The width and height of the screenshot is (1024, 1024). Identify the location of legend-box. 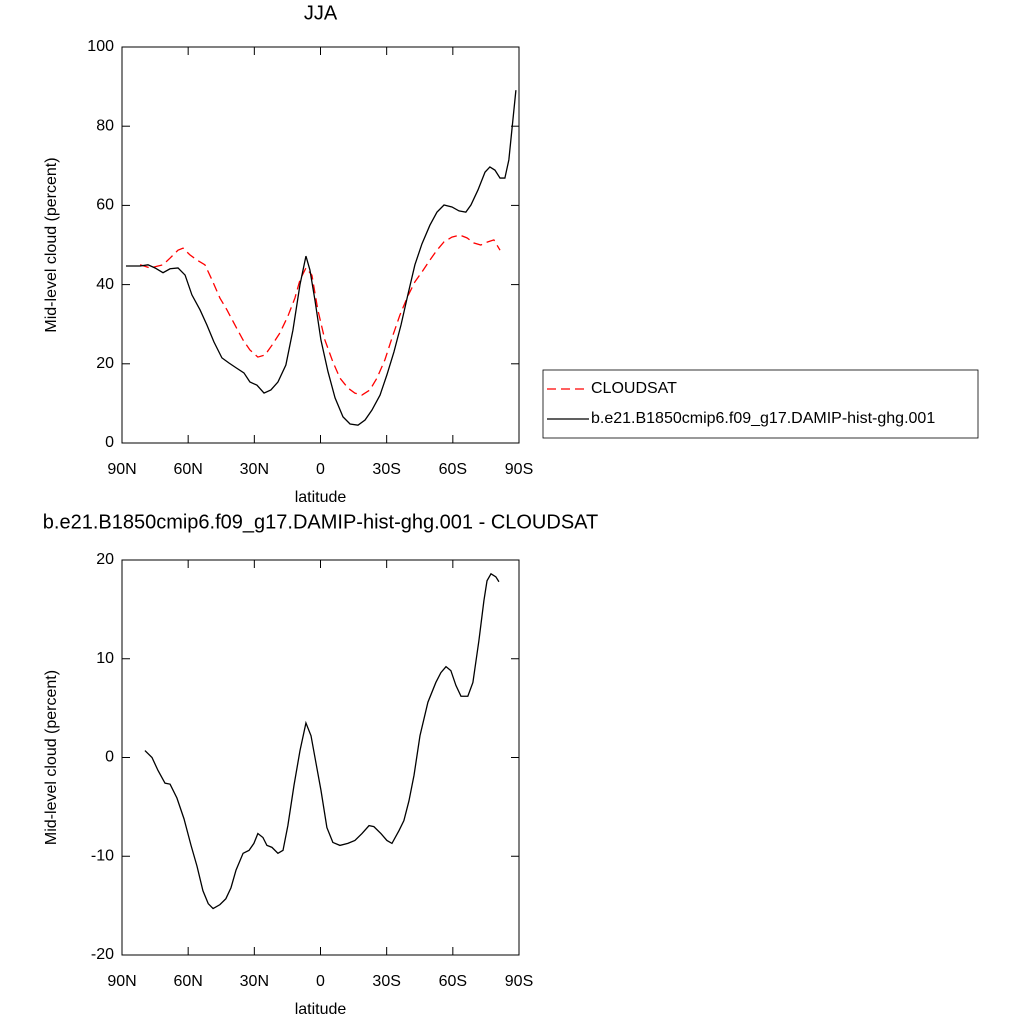
(760, 404).